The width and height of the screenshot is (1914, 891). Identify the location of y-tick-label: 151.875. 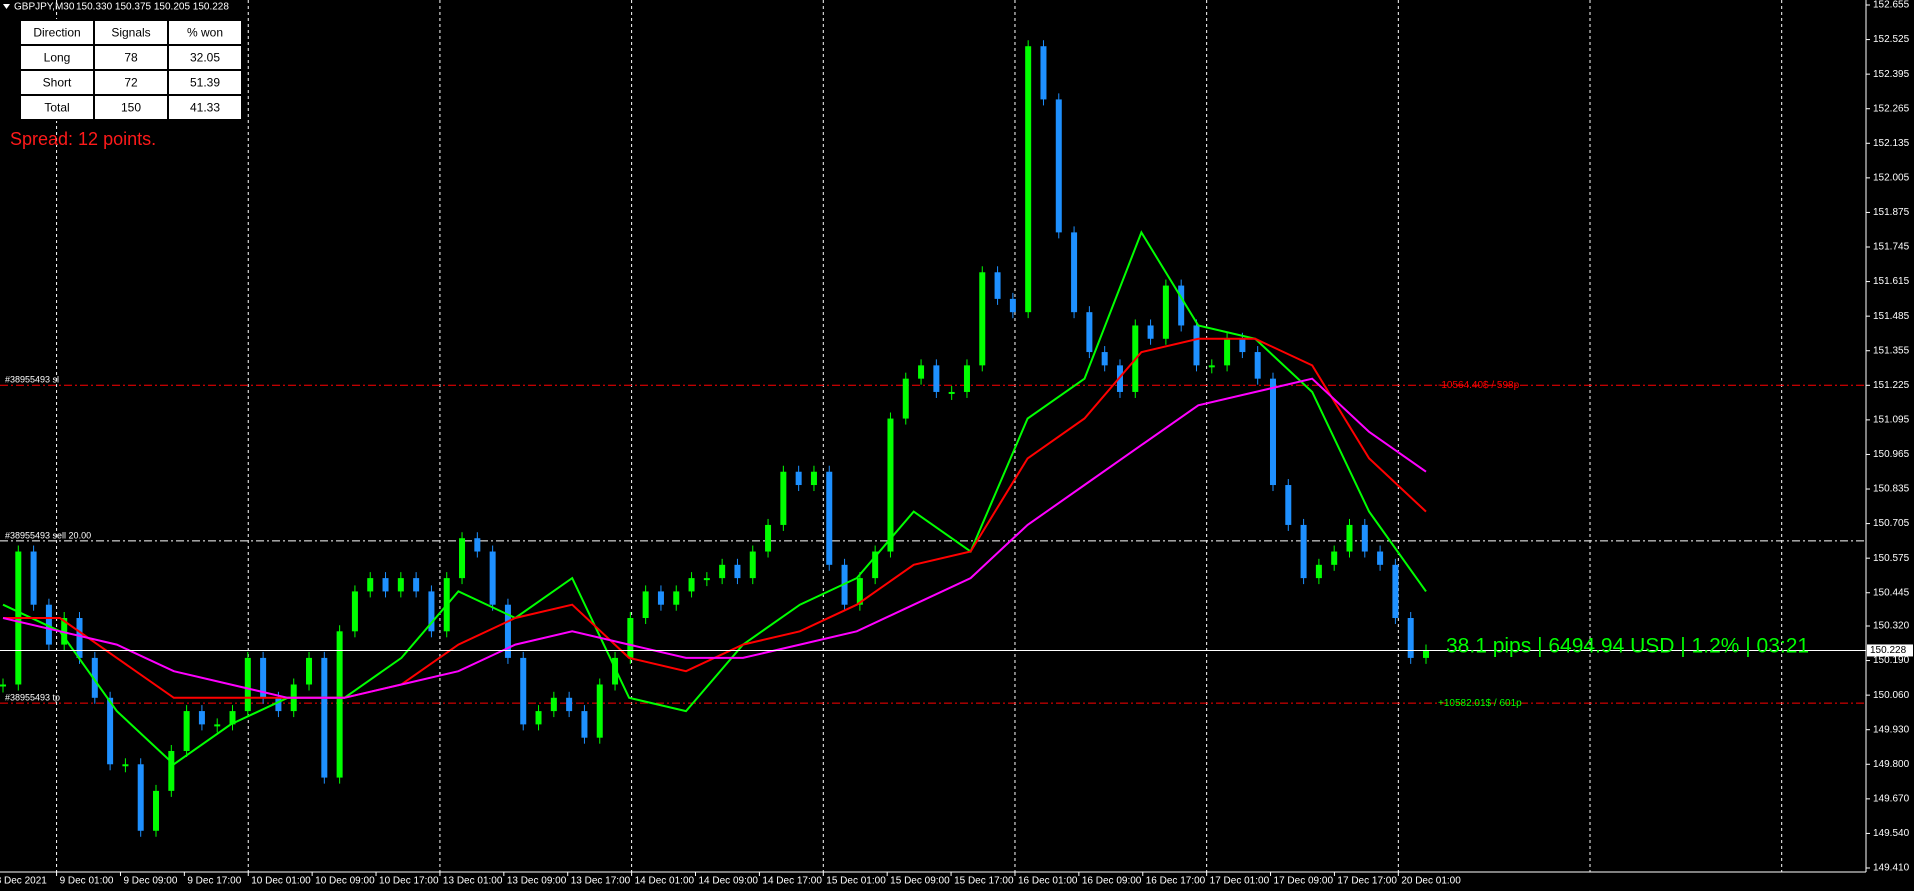
(1891, 212).